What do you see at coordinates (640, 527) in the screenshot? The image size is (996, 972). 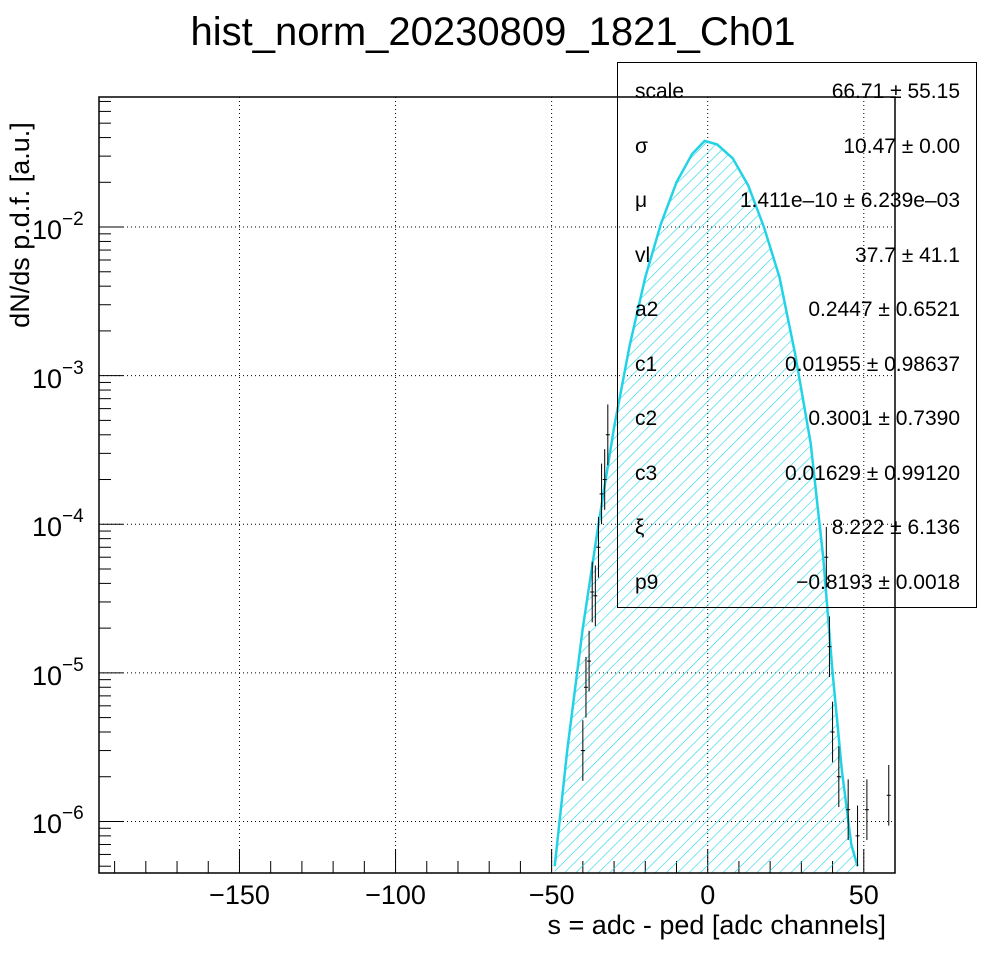 I see `stats-param-name: ξ` at bounding box center [640, 527].